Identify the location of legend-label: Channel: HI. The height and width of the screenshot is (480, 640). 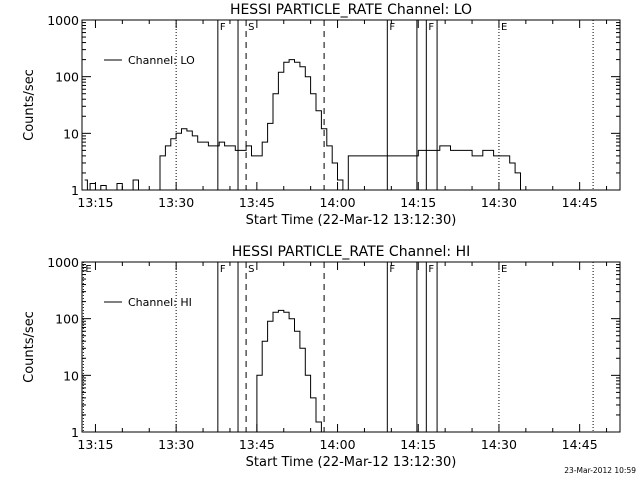
(160, 302).